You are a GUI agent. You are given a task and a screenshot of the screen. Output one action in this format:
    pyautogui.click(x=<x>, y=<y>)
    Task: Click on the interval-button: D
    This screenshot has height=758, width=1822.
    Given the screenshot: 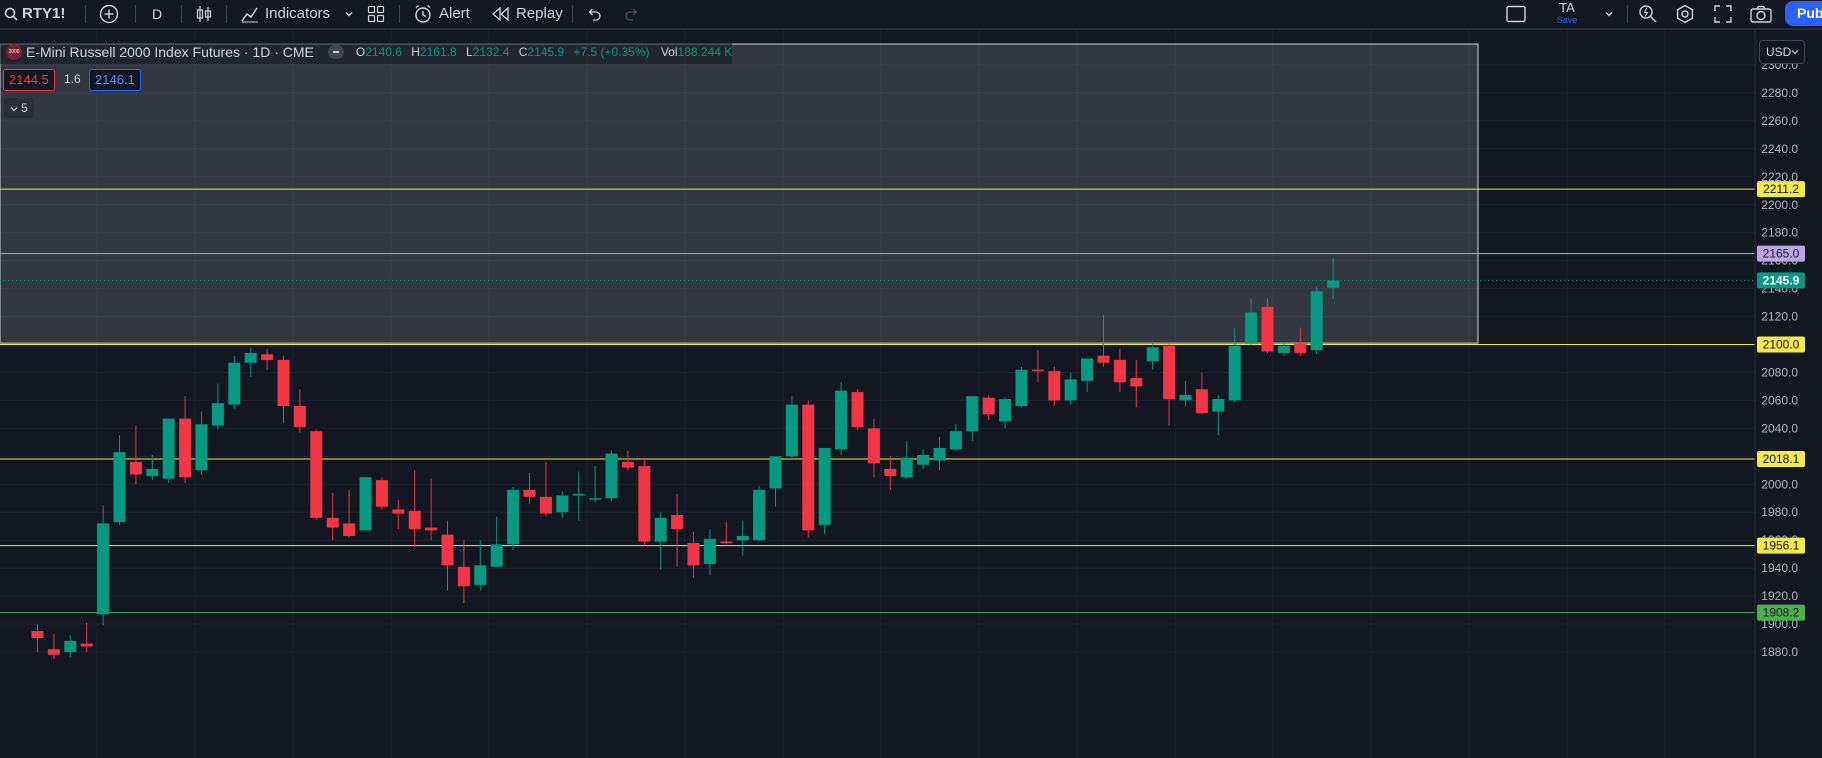 What is the action you would take?
    pyautogui.click(x=157, y=13)
    